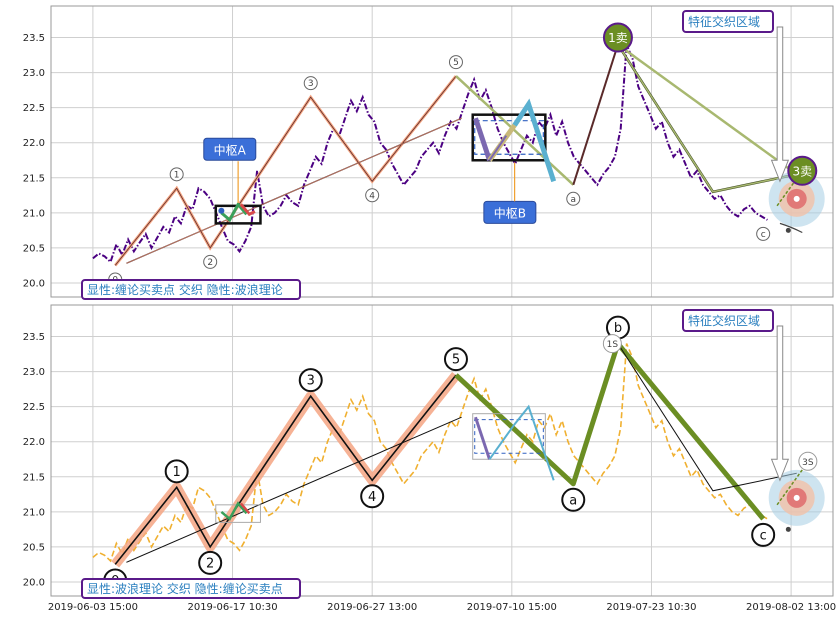  Describe the element at coordinates (294, 190) in the screenshot. I see `trend-line-glow` at that location.